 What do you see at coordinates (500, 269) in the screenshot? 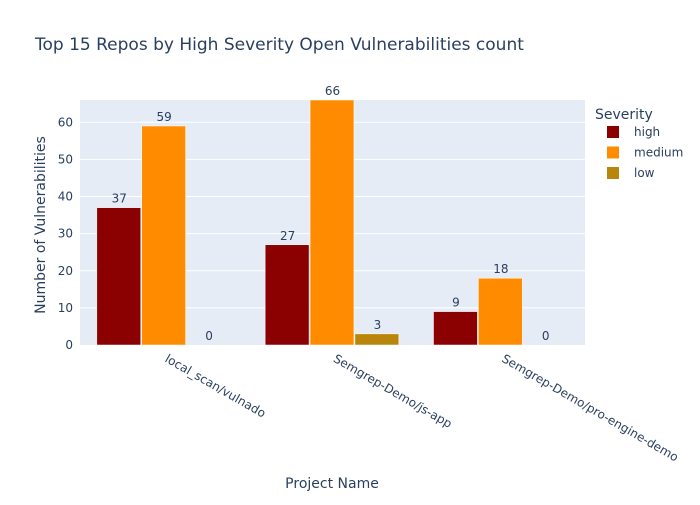
I see `data-label: 18` at bounding box center [500, 269].